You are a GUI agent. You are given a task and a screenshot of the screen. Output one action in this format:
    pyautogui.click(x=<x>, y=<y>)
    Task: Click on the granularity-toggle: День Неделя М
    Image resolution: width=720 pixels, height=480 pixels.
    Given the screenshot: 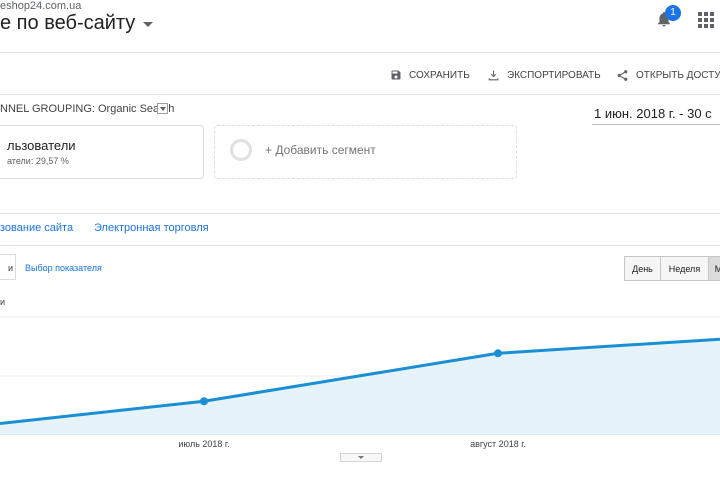 What is the action you would take?
    pyautogui.click(x=672, y=268)
    